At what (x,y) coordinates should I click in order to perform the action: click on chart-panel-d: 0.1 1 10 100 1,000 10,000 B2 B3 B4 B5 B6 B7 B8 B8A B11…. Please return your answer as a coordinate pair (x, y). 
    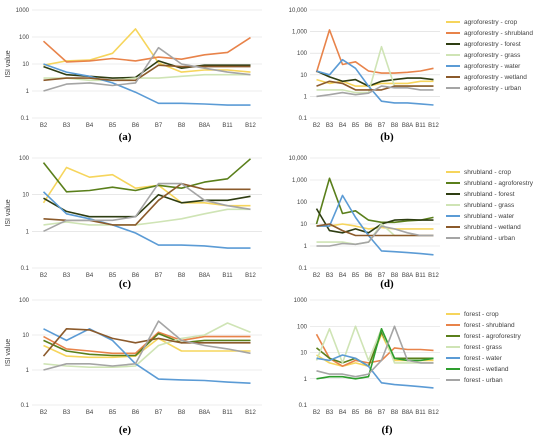
    Looking at the image, I should click on (411, 223).